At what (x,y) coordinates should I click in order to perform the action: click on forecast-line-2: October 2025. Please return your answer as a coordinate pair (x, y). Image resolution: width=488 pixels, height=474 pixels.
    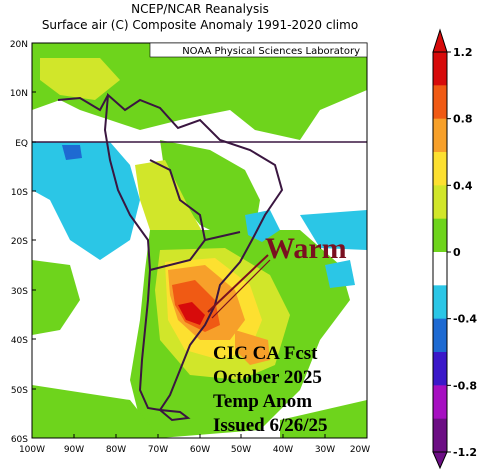
    Looking at the image, I should click on (267, 377).